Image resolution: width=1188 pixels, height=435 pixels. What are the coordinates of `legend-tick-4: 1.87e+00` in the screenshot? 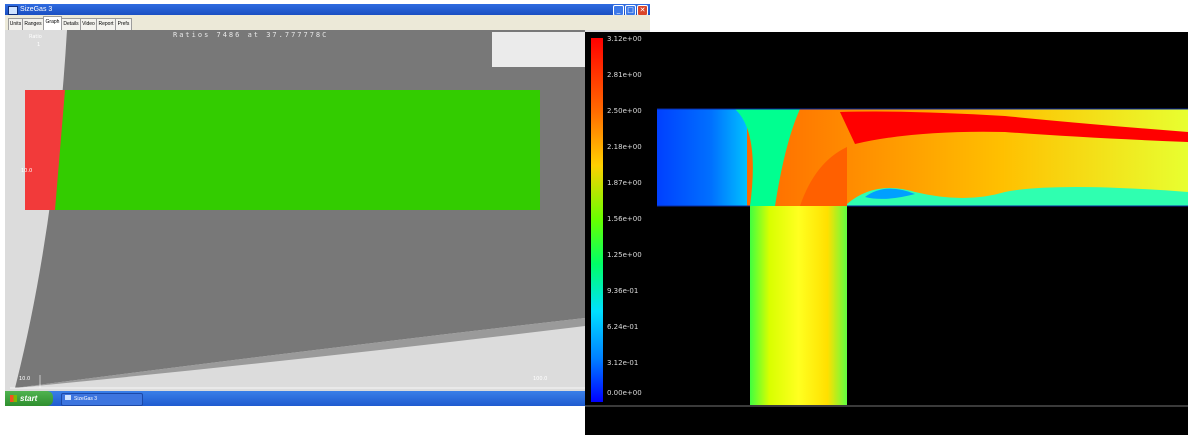 It's located at (624, 183).